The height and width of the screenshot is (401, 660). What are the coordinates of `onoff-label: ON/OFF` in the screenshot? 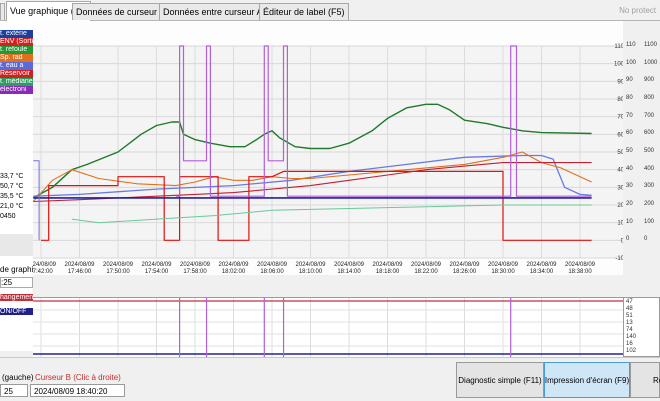 It's located at (16, 311).